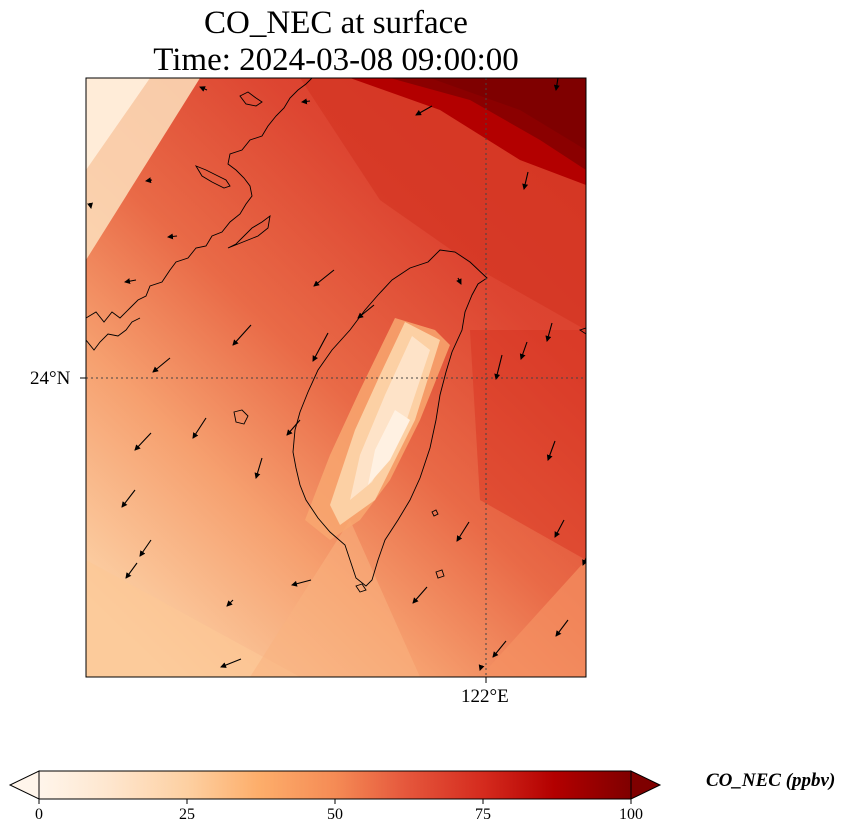 The height and width of the screenshot is (836, 858). What do you see at coordinates (199, 200) in the screenshot?
I see `china-coastline` at bounding box center [199, 200].